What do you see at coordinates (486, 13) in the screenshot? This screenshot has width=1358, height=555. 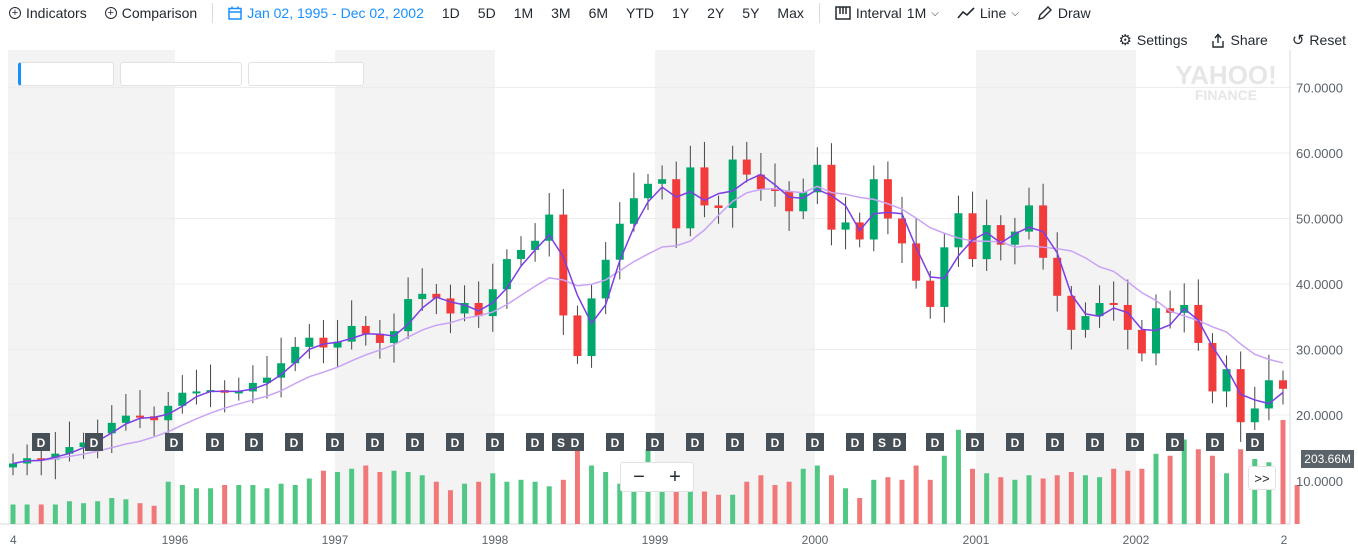 I see `range-5d: 5D` at bounding box center [486, 13].